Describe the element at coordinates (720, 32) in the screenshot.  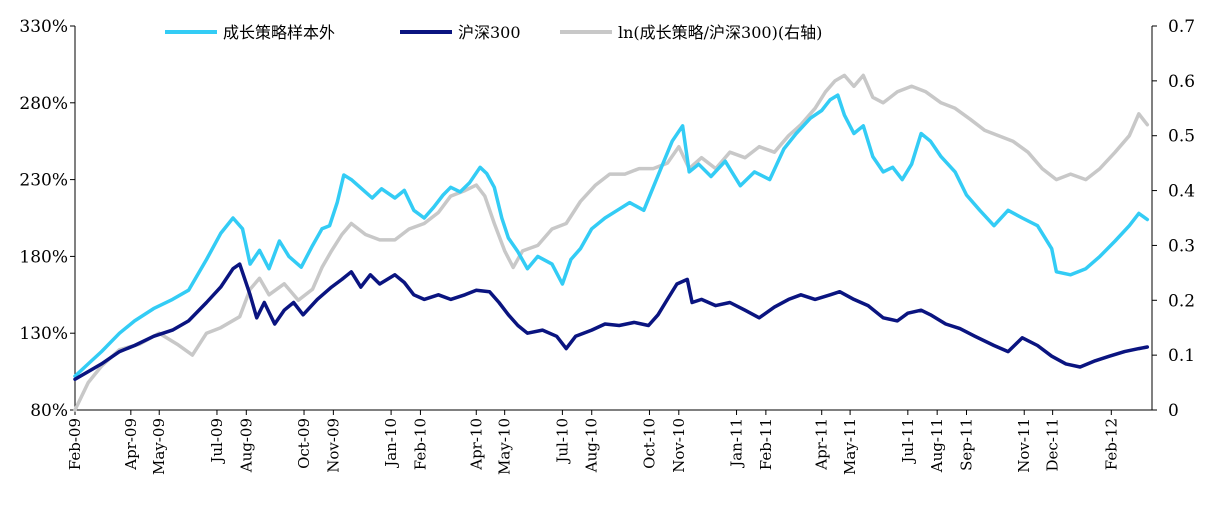
I see `legend-label: ln(成长策略/沪深300)(右轴)` at that location.